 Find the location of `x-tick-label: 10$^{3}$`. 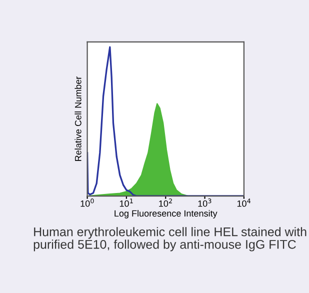

x-tick-label: 10$^{3}$ is located at coordinates (205, 202).